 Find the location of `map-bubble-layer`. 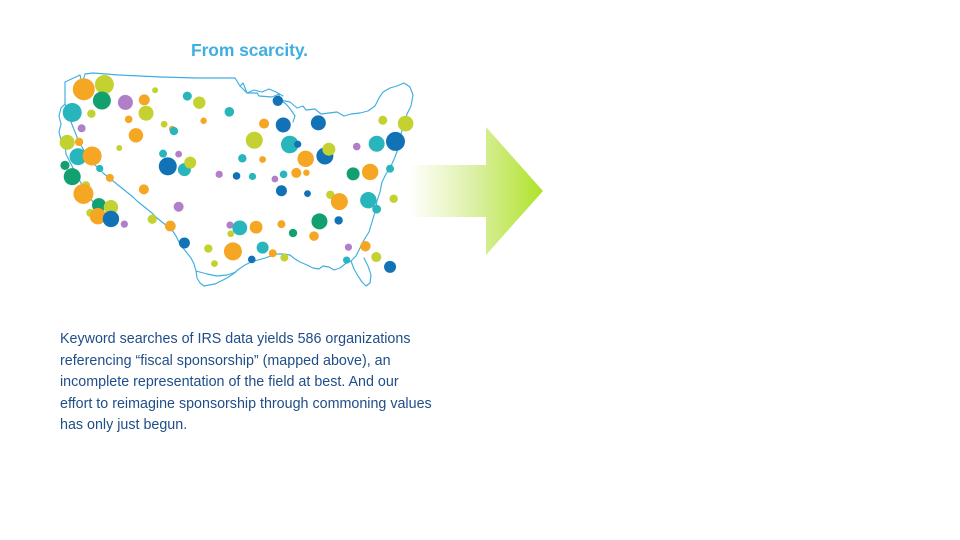

map-bubble-layer is located at coordinates (236, 174).